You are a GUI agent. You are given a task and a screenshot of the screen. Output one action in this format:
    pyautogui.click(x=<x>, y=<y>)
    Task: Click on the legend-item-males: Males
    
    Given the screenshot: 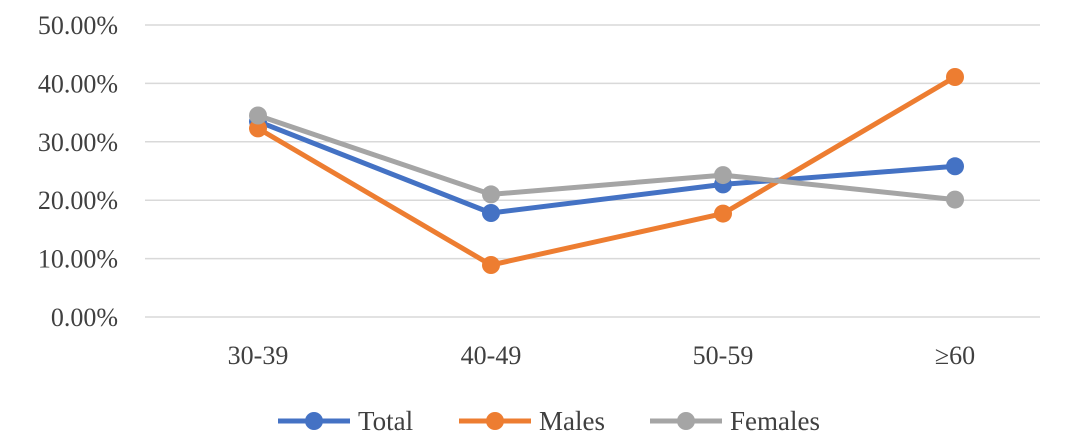 What is the action you would take?
    pyautogui.click(x=532, y=421)
    